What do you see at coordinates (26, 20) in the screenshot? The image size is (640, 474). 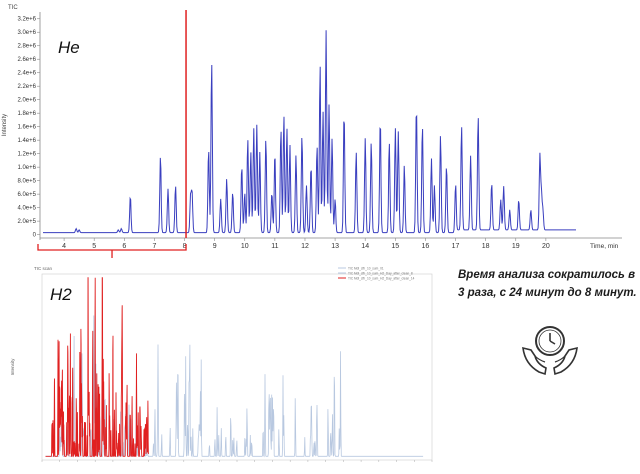 I see `y-tick-label: 3.2e+6` at bounding box center [26, 20].